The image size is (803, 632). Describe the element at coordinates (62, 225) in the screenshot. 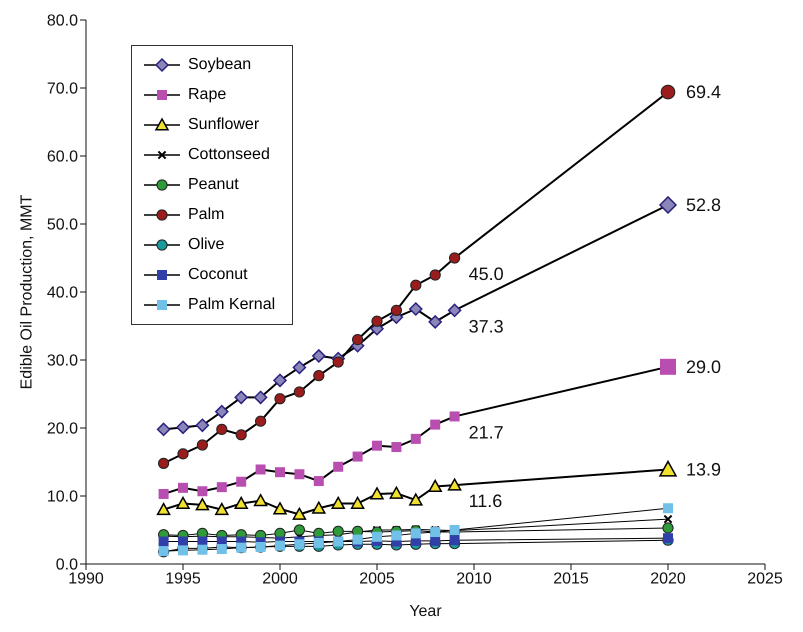

I see `y-tick-label: 50.0` at that location.